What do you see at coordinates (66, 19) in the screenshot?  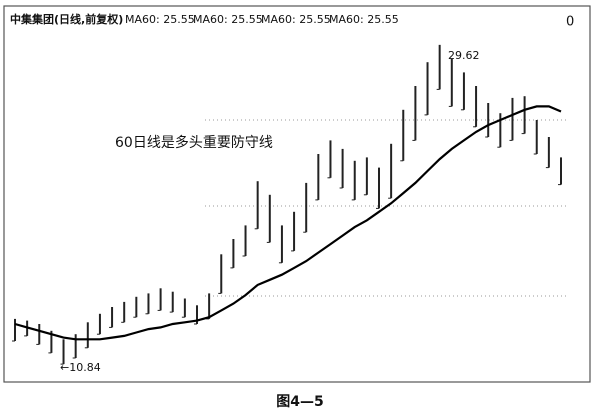 I see `chart-title: 中集集团(日线,前复权)` at bounding box center [66, 19].